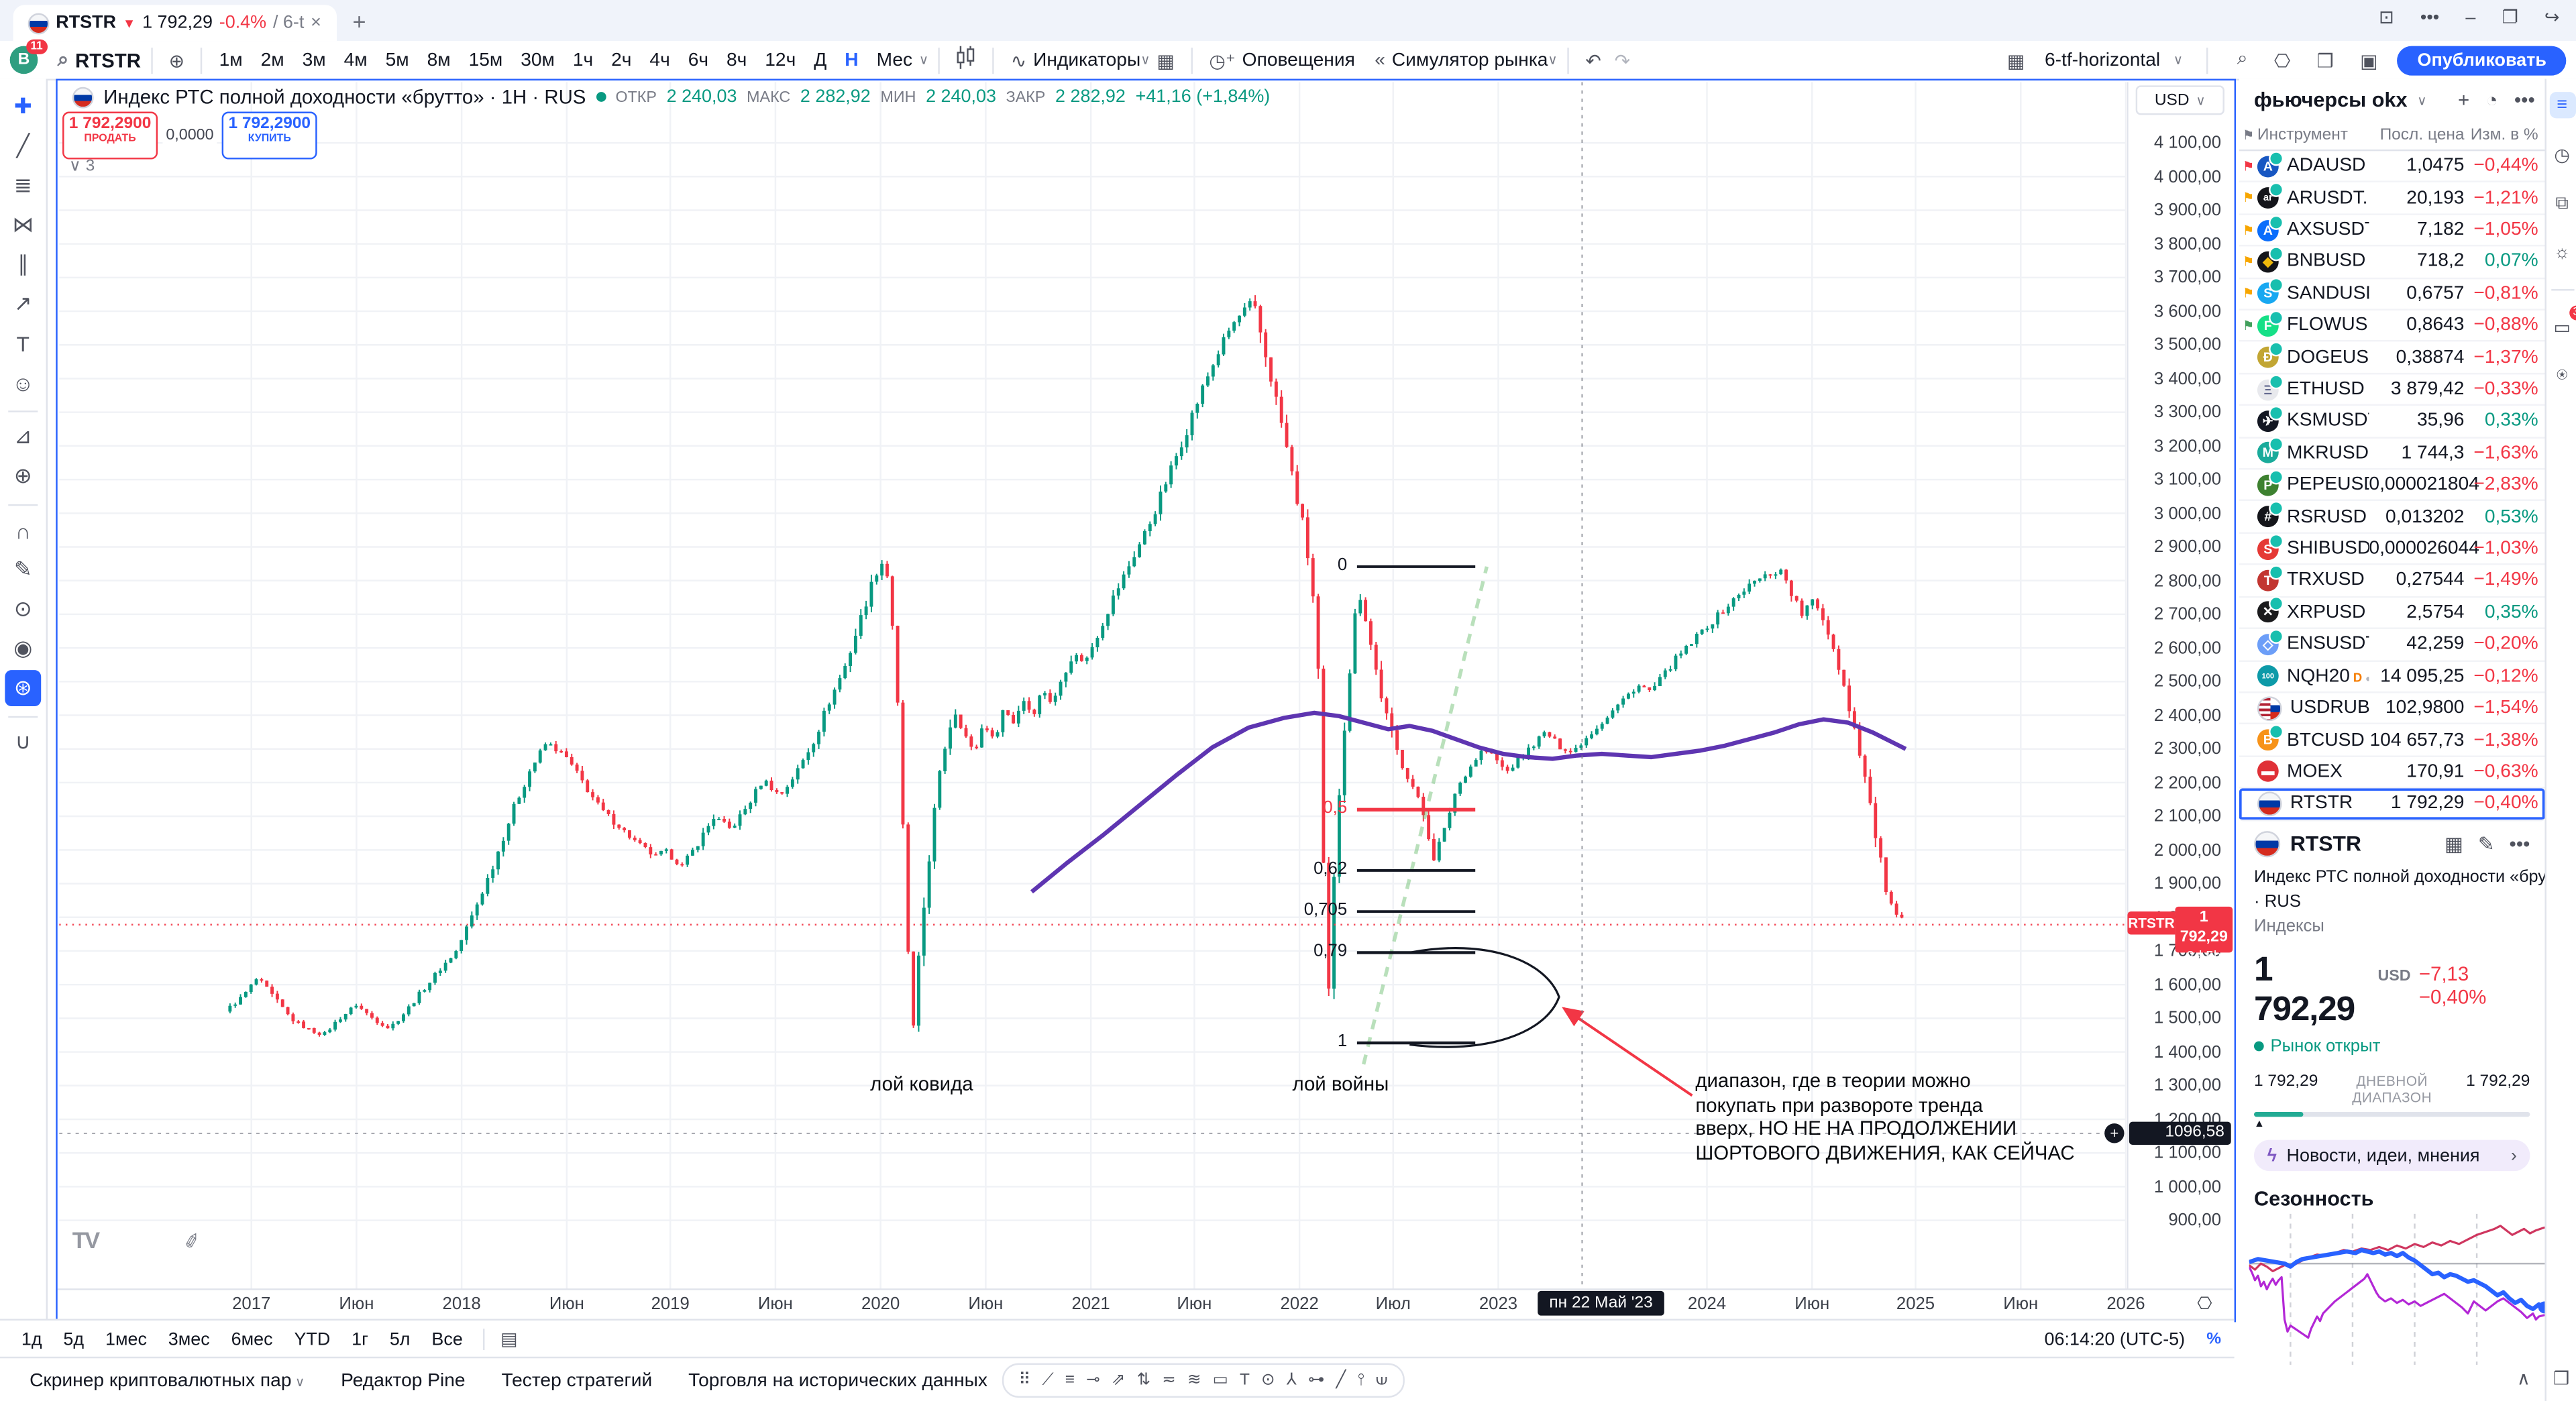  I want to click on channel-icon: ≂, so click(1169, 1380).